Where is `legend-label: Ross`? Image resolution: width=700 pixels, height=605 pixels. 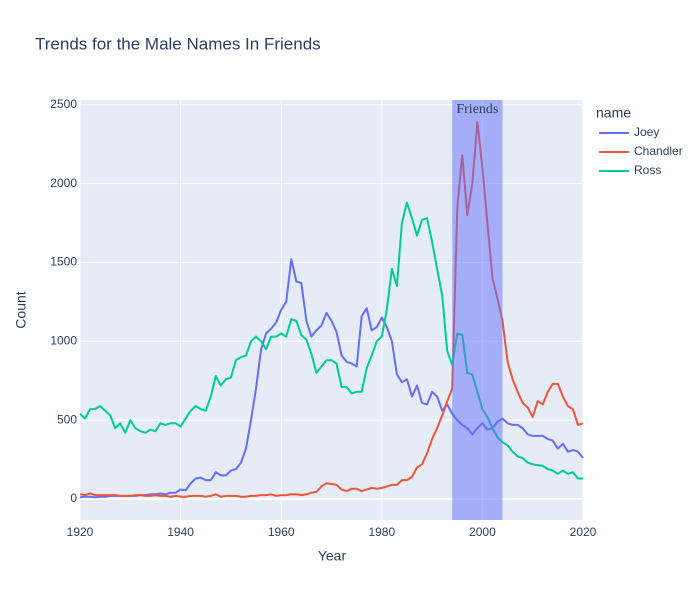 legend-label: Ross is located at coordinates (647, 170).